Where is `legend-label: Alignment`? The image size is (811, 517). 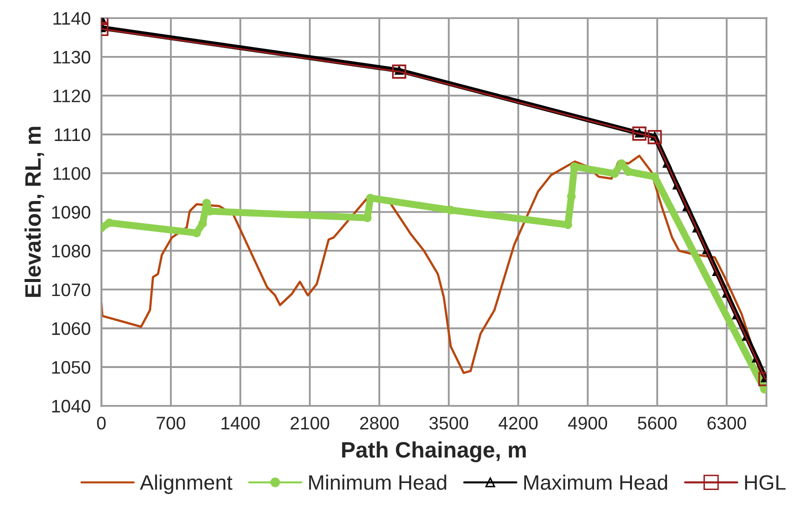 legend-label: Alignment is located at coordinates (186, 484).